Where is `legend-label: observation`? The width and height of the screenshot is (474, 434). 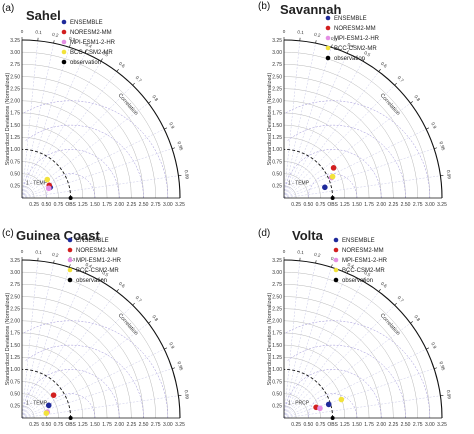 legend-label: observation is located at coordinates (349, 59).